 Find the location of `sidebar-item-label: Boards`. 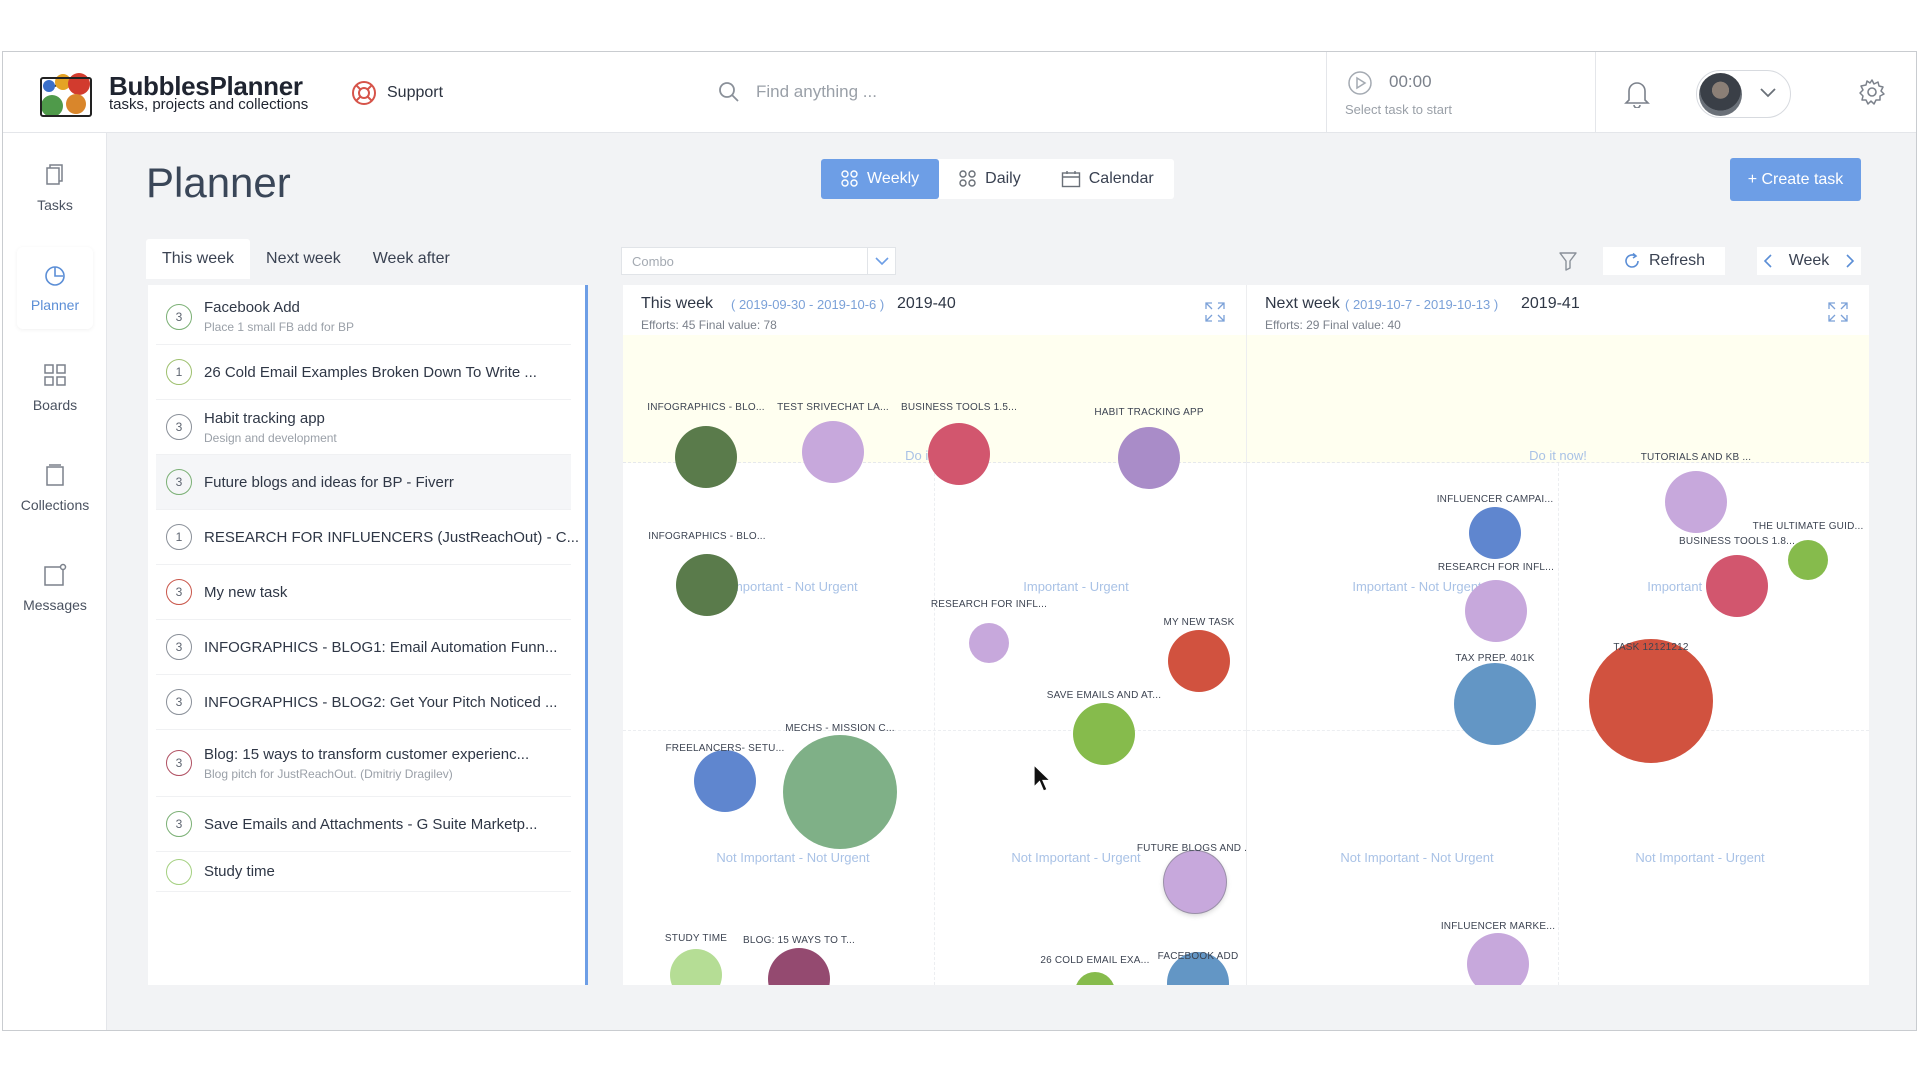

sidebar-item-label: Boards is located at coordinates (55, 405).